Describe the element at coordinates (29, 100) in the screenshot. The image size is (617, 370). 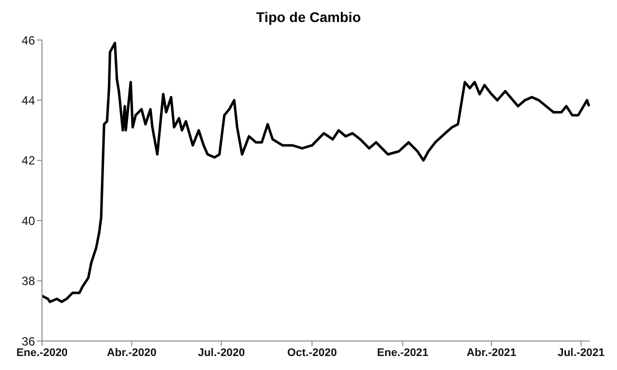
I see `y-tick-label: 44` at that location.